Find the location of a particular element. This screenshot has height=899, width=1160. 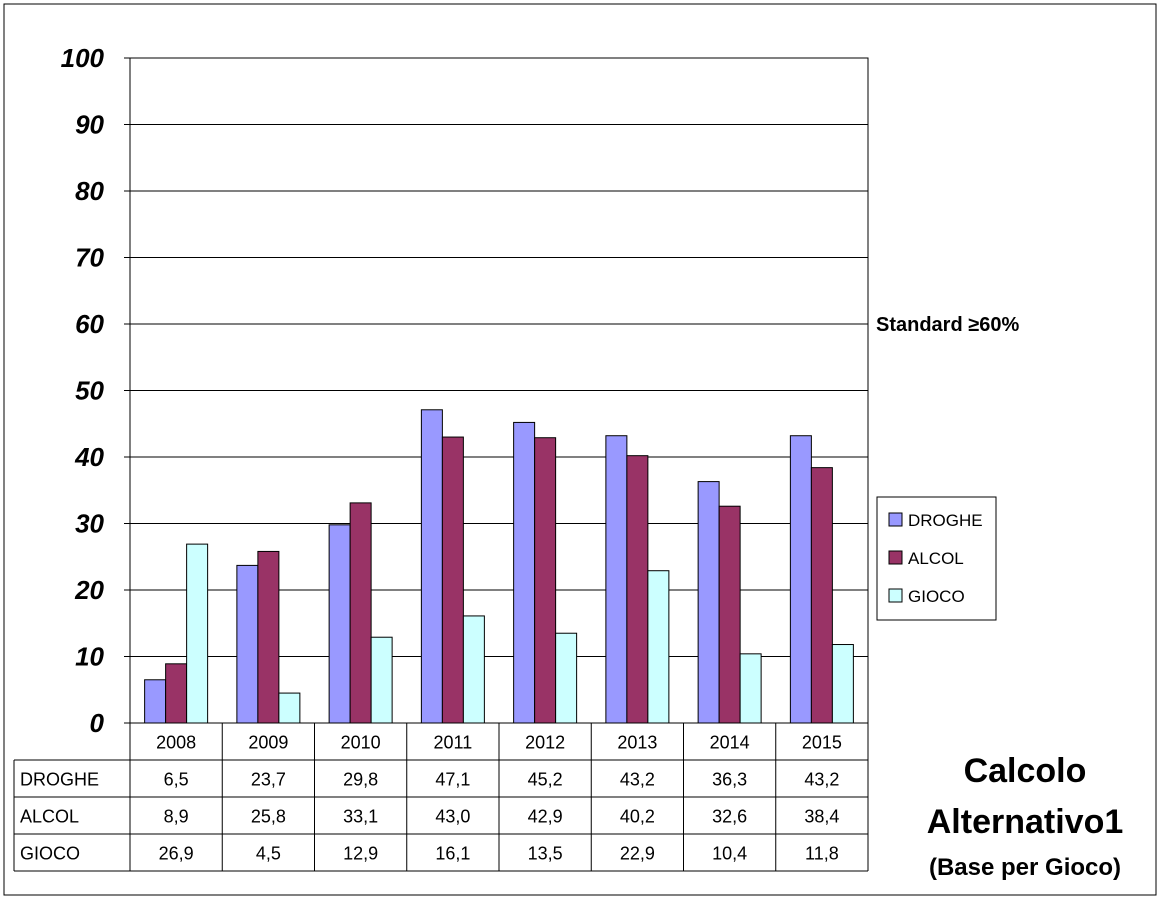

title-line-2: Alternativo1 is located at coordinates (1025, 822).